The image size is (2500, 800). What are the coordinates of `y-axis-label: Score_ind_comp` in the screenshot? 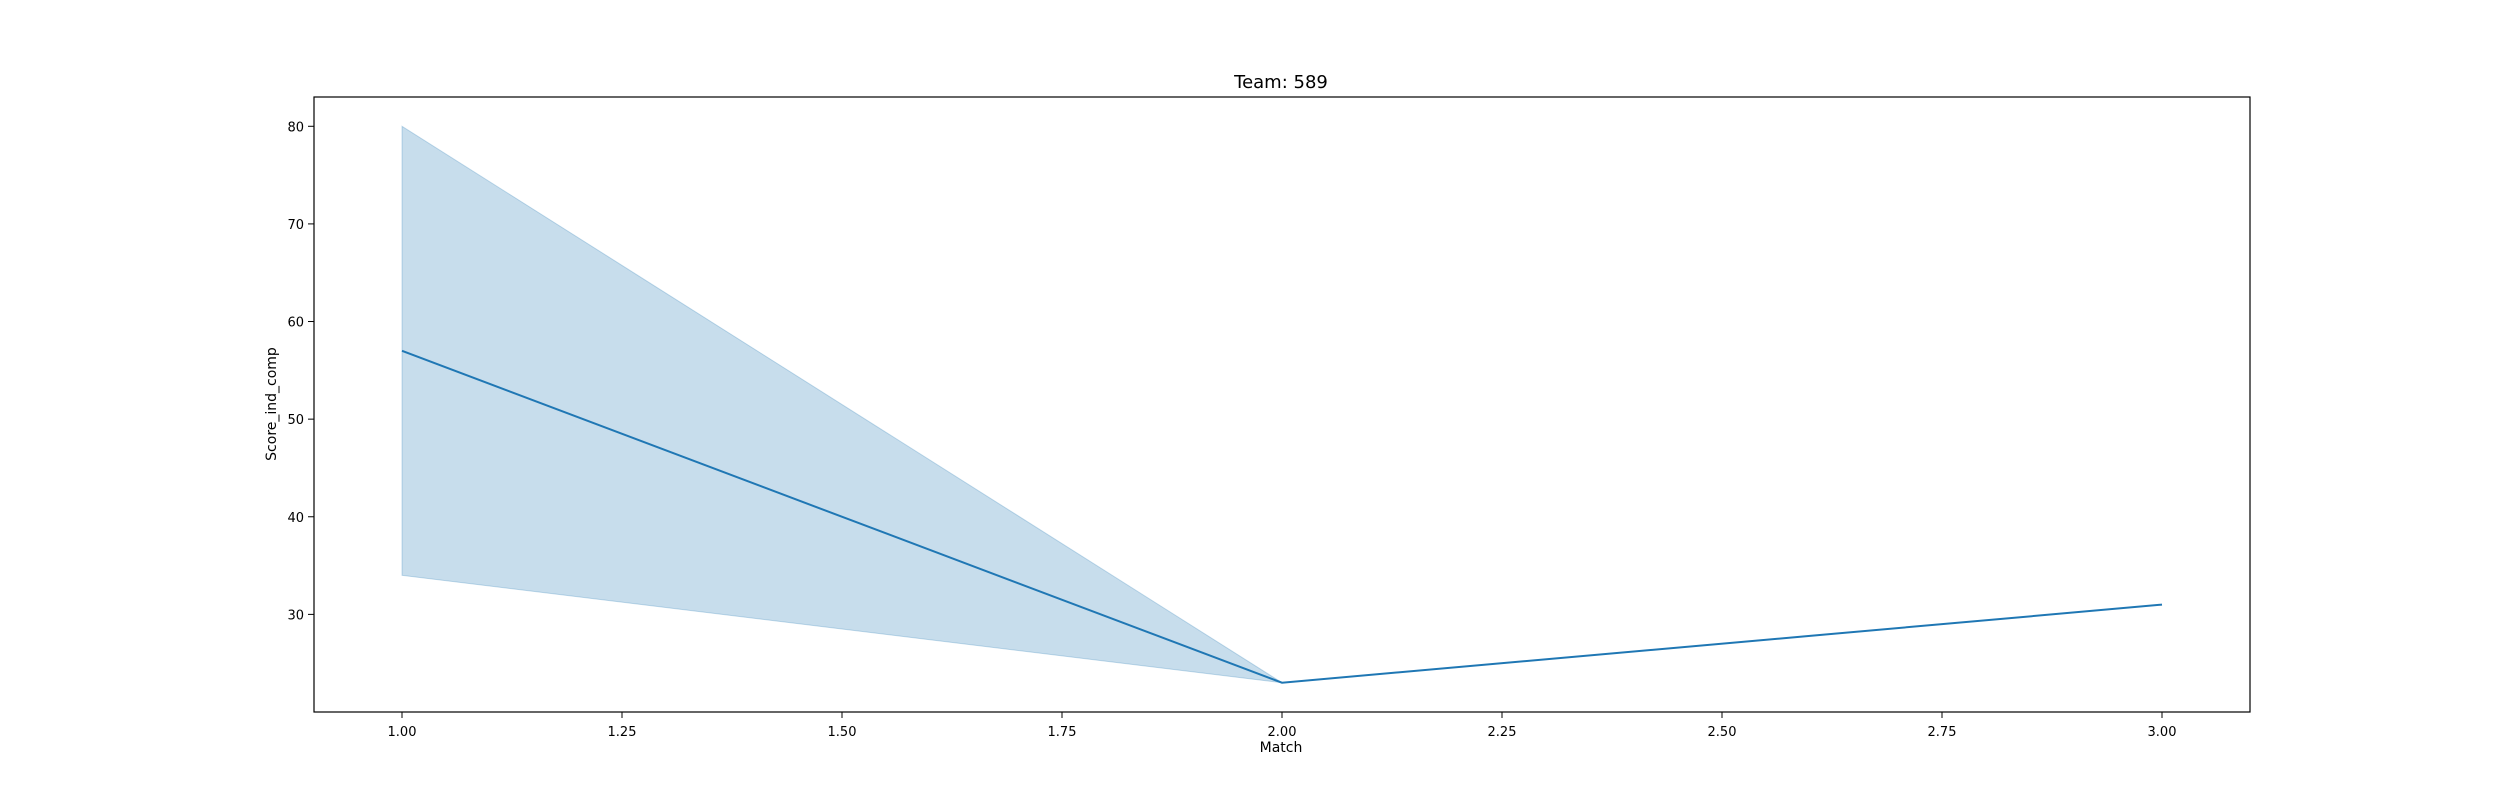 It's located at (272, 404).